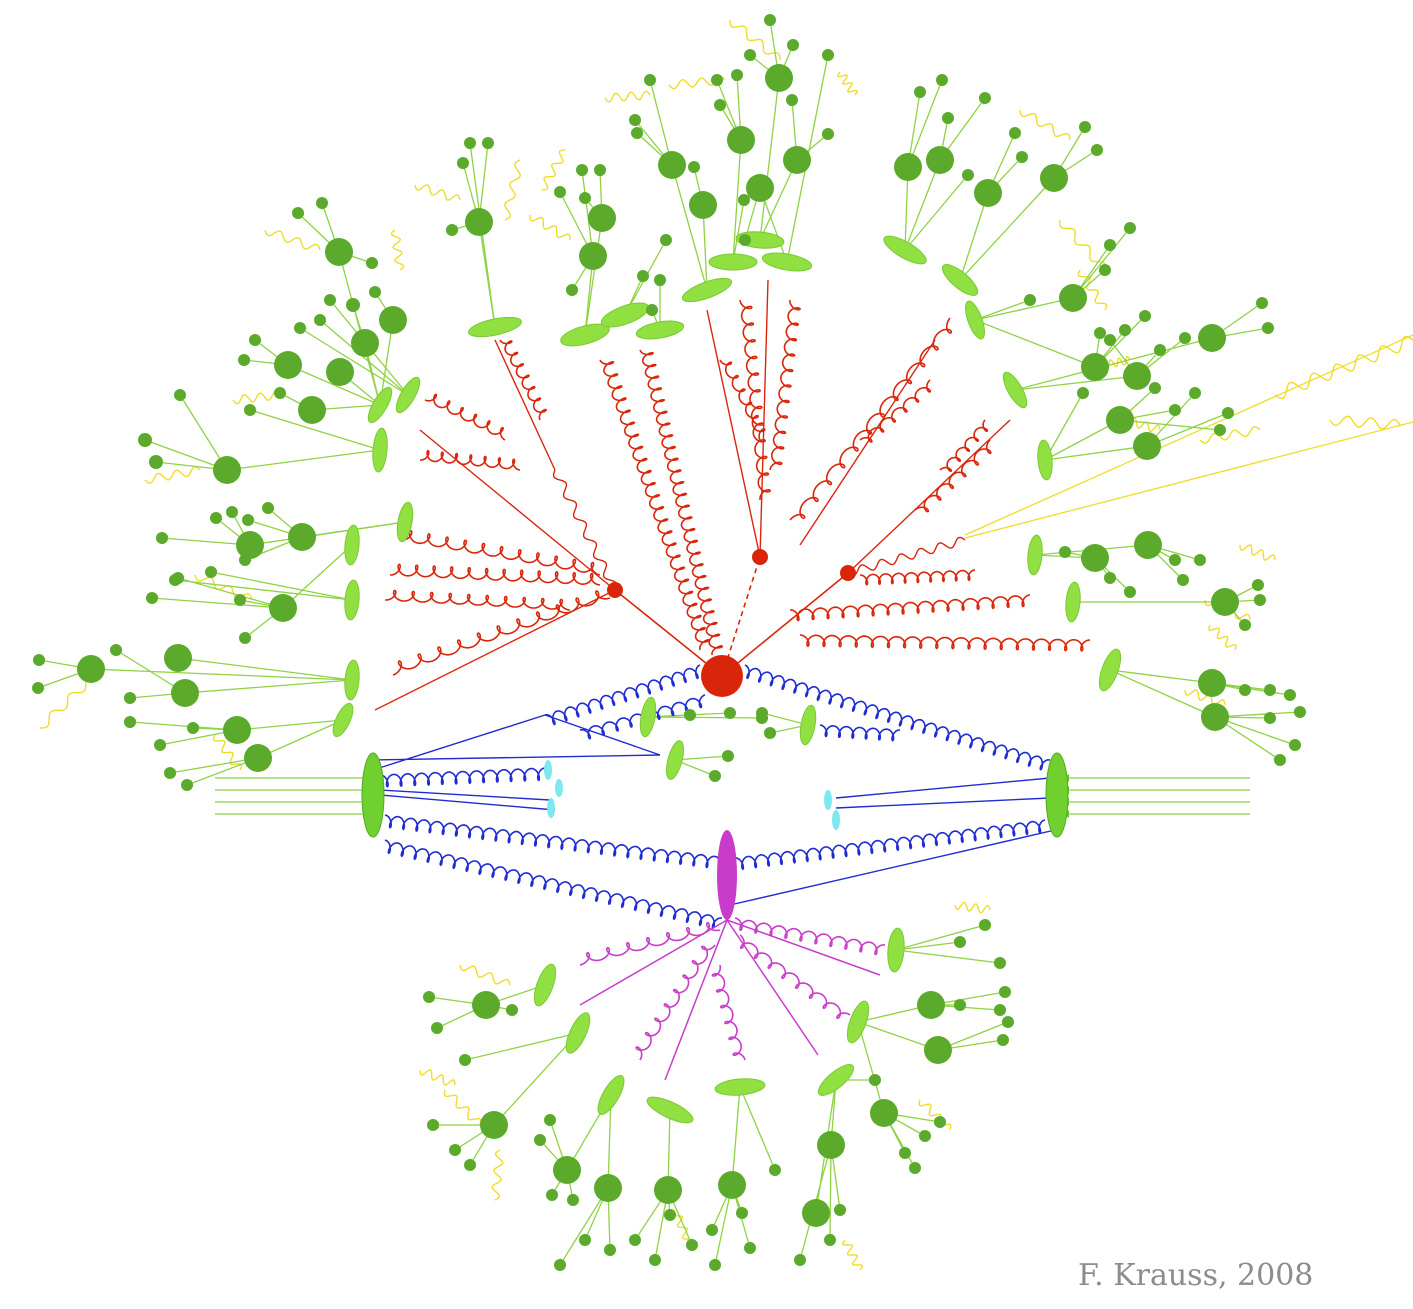 Image resolution: width=1413 pixels, height=1309 pixels. I want to click on shower-vertex-center, so click(760, 557).